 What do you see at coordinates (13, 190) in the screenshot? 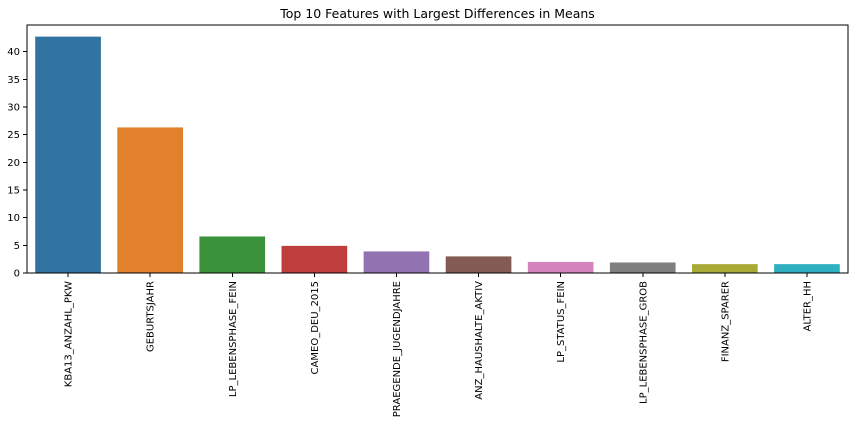
I see `y-tick-label: 15` at bounding box center [13, 190].